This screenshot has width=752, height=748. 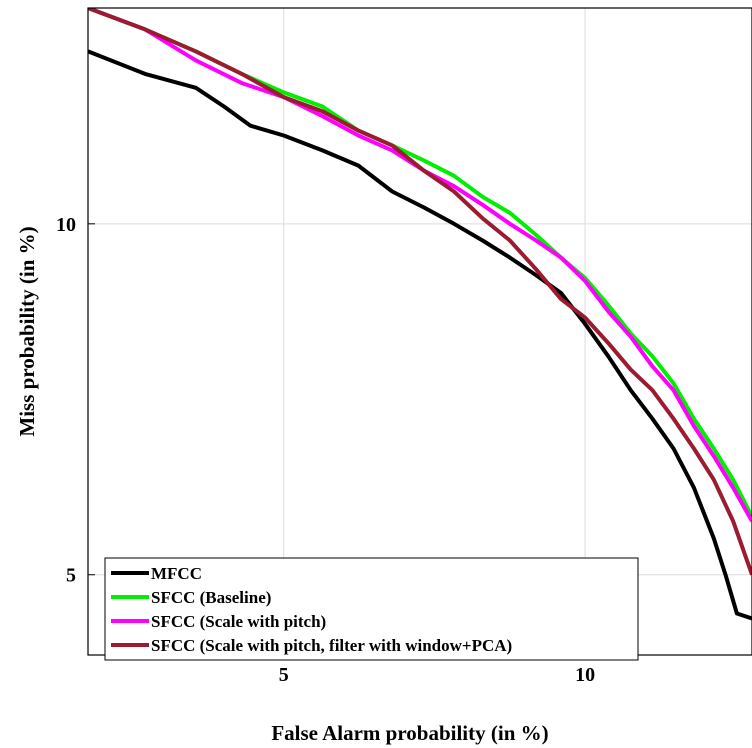 What do you see at coordinates (238, 621) in the screenshot?
I see `legend-label: SFCC (Scale with pitch)` at bounding box center [238, 621].